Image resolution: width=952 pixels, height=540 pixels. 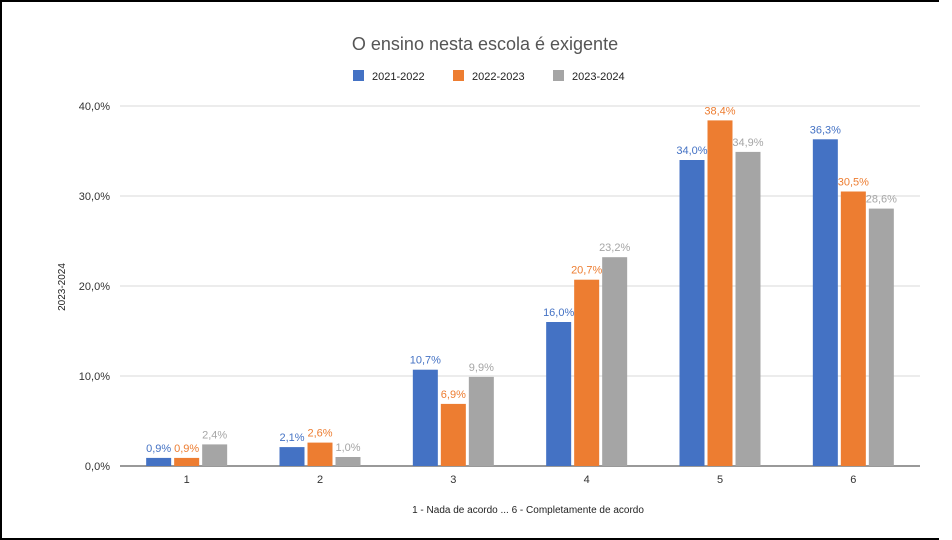 I want to click on x-tick-label: 5, so click(x=720, y=480).